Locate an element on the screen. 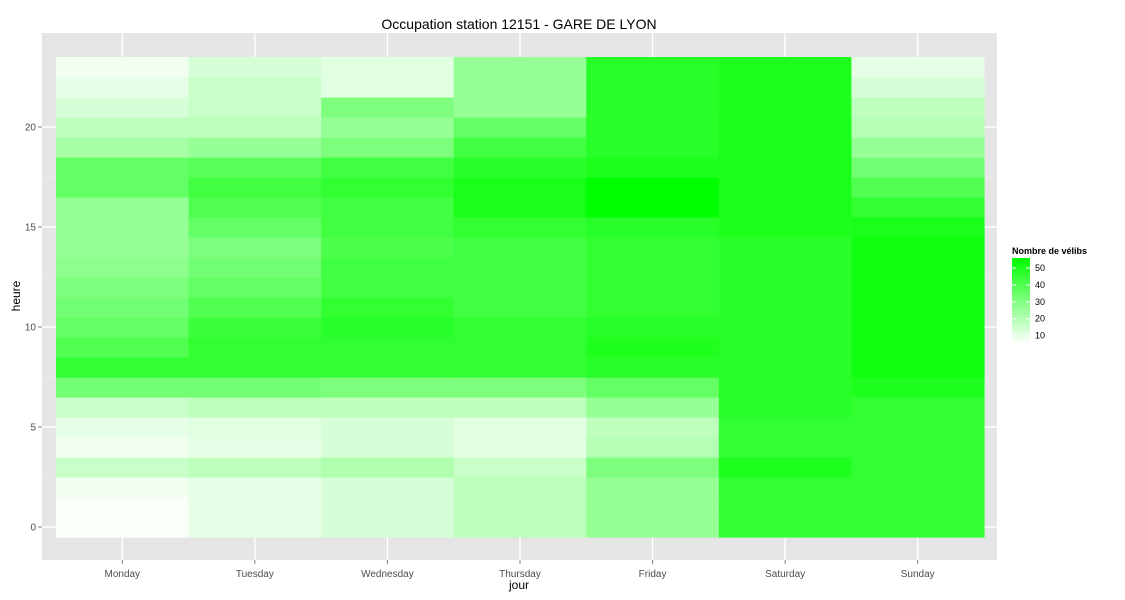 The height and width of the screenshot is (600, 1125). x-tick-label: Friday is located at coordinates (653, 574).